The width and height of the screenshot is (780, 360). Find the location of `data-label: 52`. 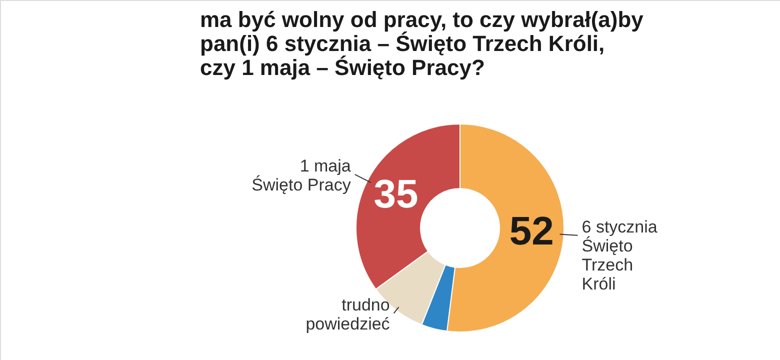

data-label: 52 is located at coordinates (531, 232).